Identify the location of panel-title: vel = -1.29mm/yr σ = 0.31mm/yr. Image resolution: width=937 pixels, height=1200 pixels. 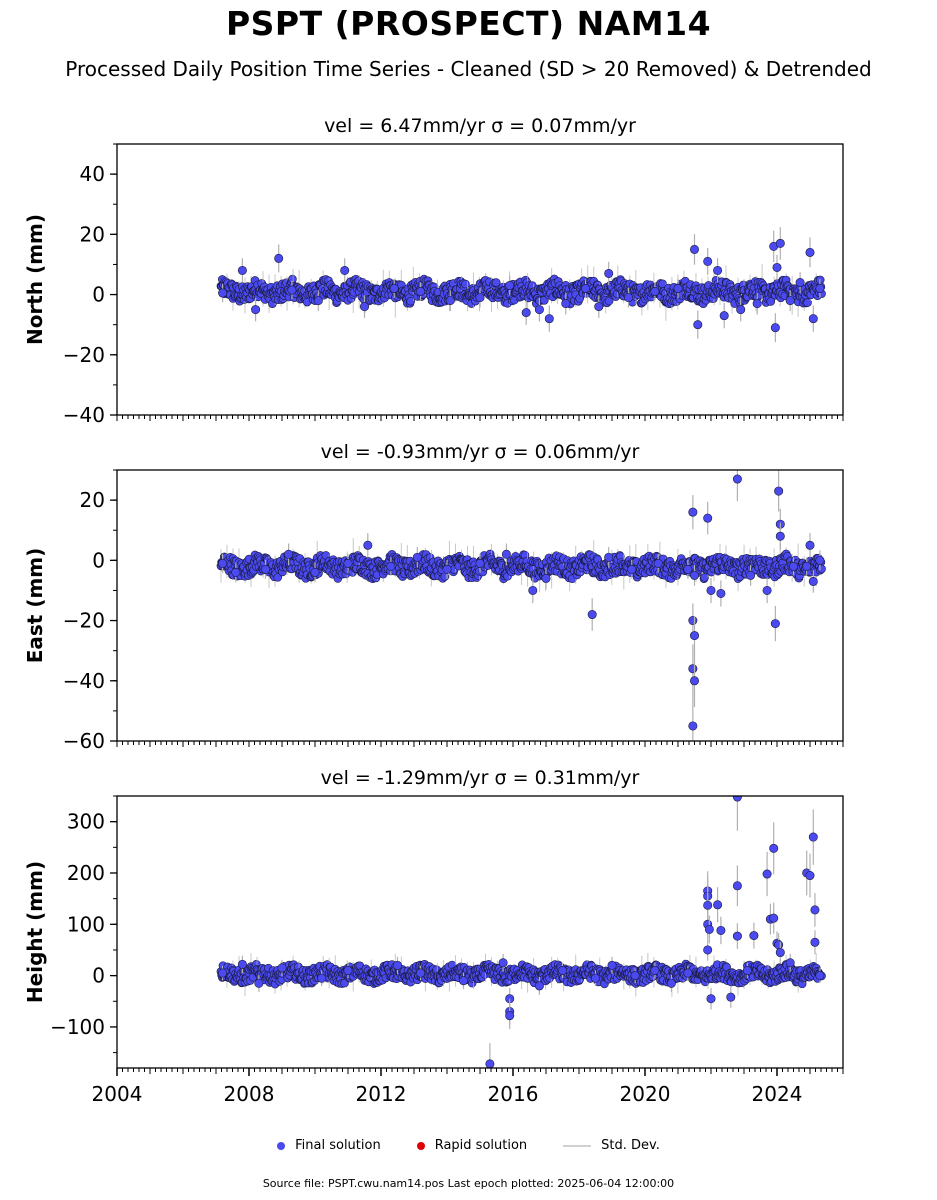
(480, 778).